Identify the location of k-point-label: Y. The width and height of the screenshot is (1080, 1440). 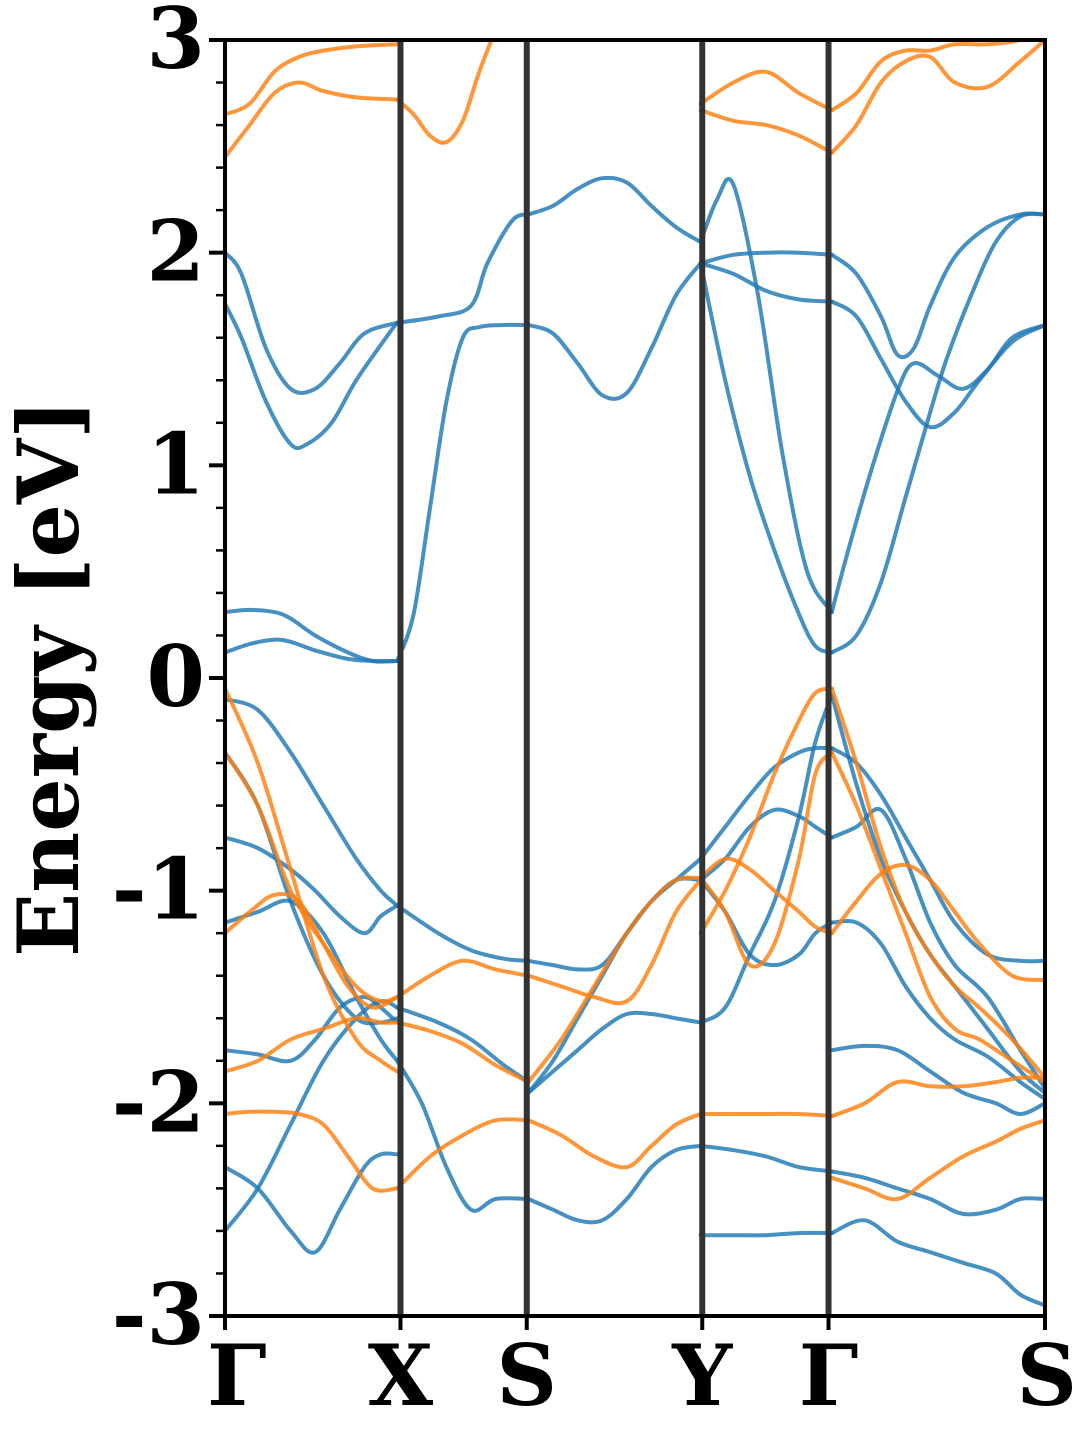
(702, 1375).